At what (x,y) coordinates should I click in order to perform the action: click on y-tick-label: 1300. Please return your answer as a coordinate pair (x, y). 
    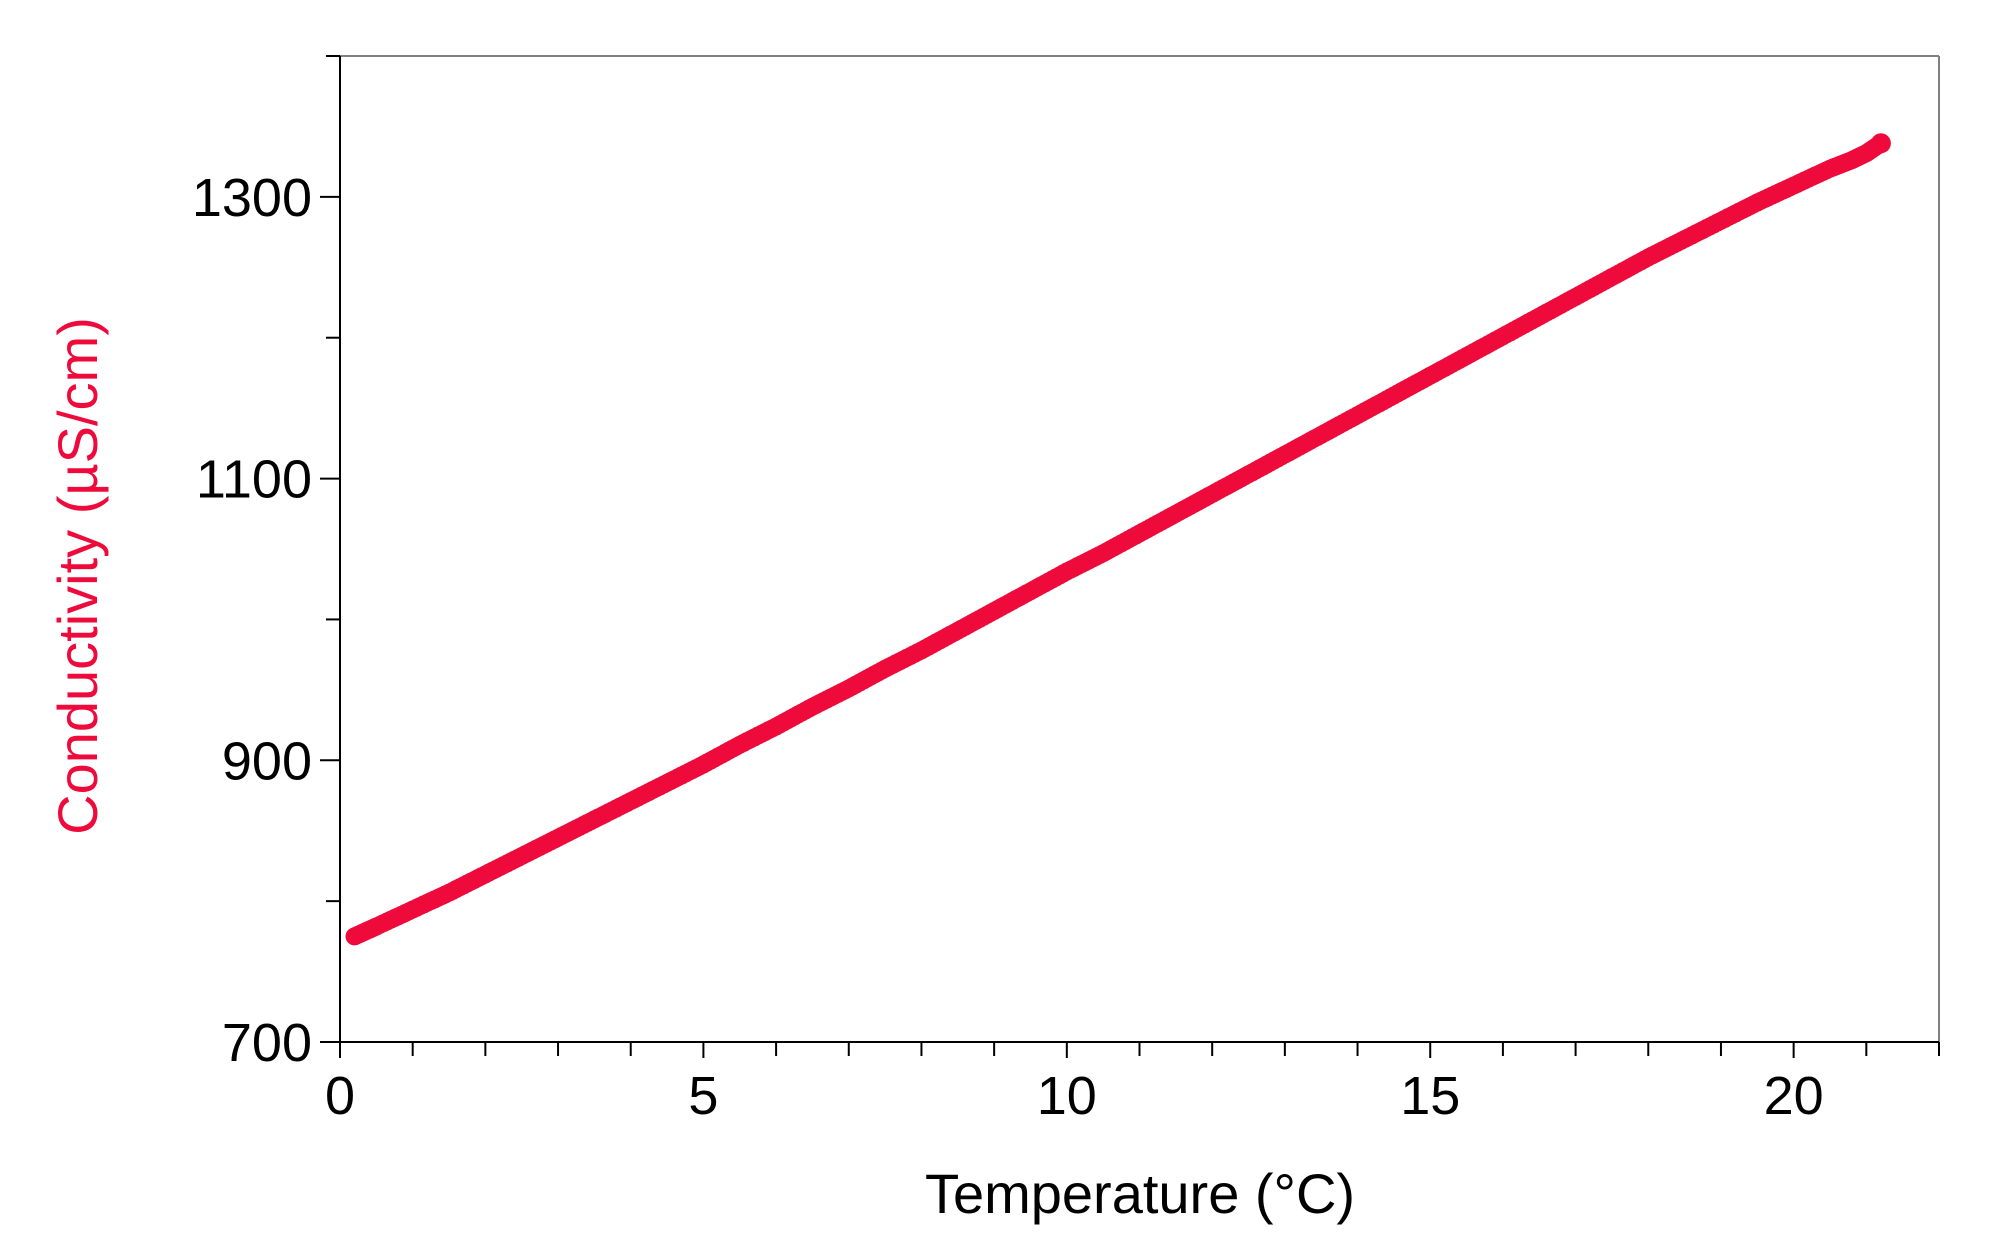
    Looking at the image, I should click on (252, 198).